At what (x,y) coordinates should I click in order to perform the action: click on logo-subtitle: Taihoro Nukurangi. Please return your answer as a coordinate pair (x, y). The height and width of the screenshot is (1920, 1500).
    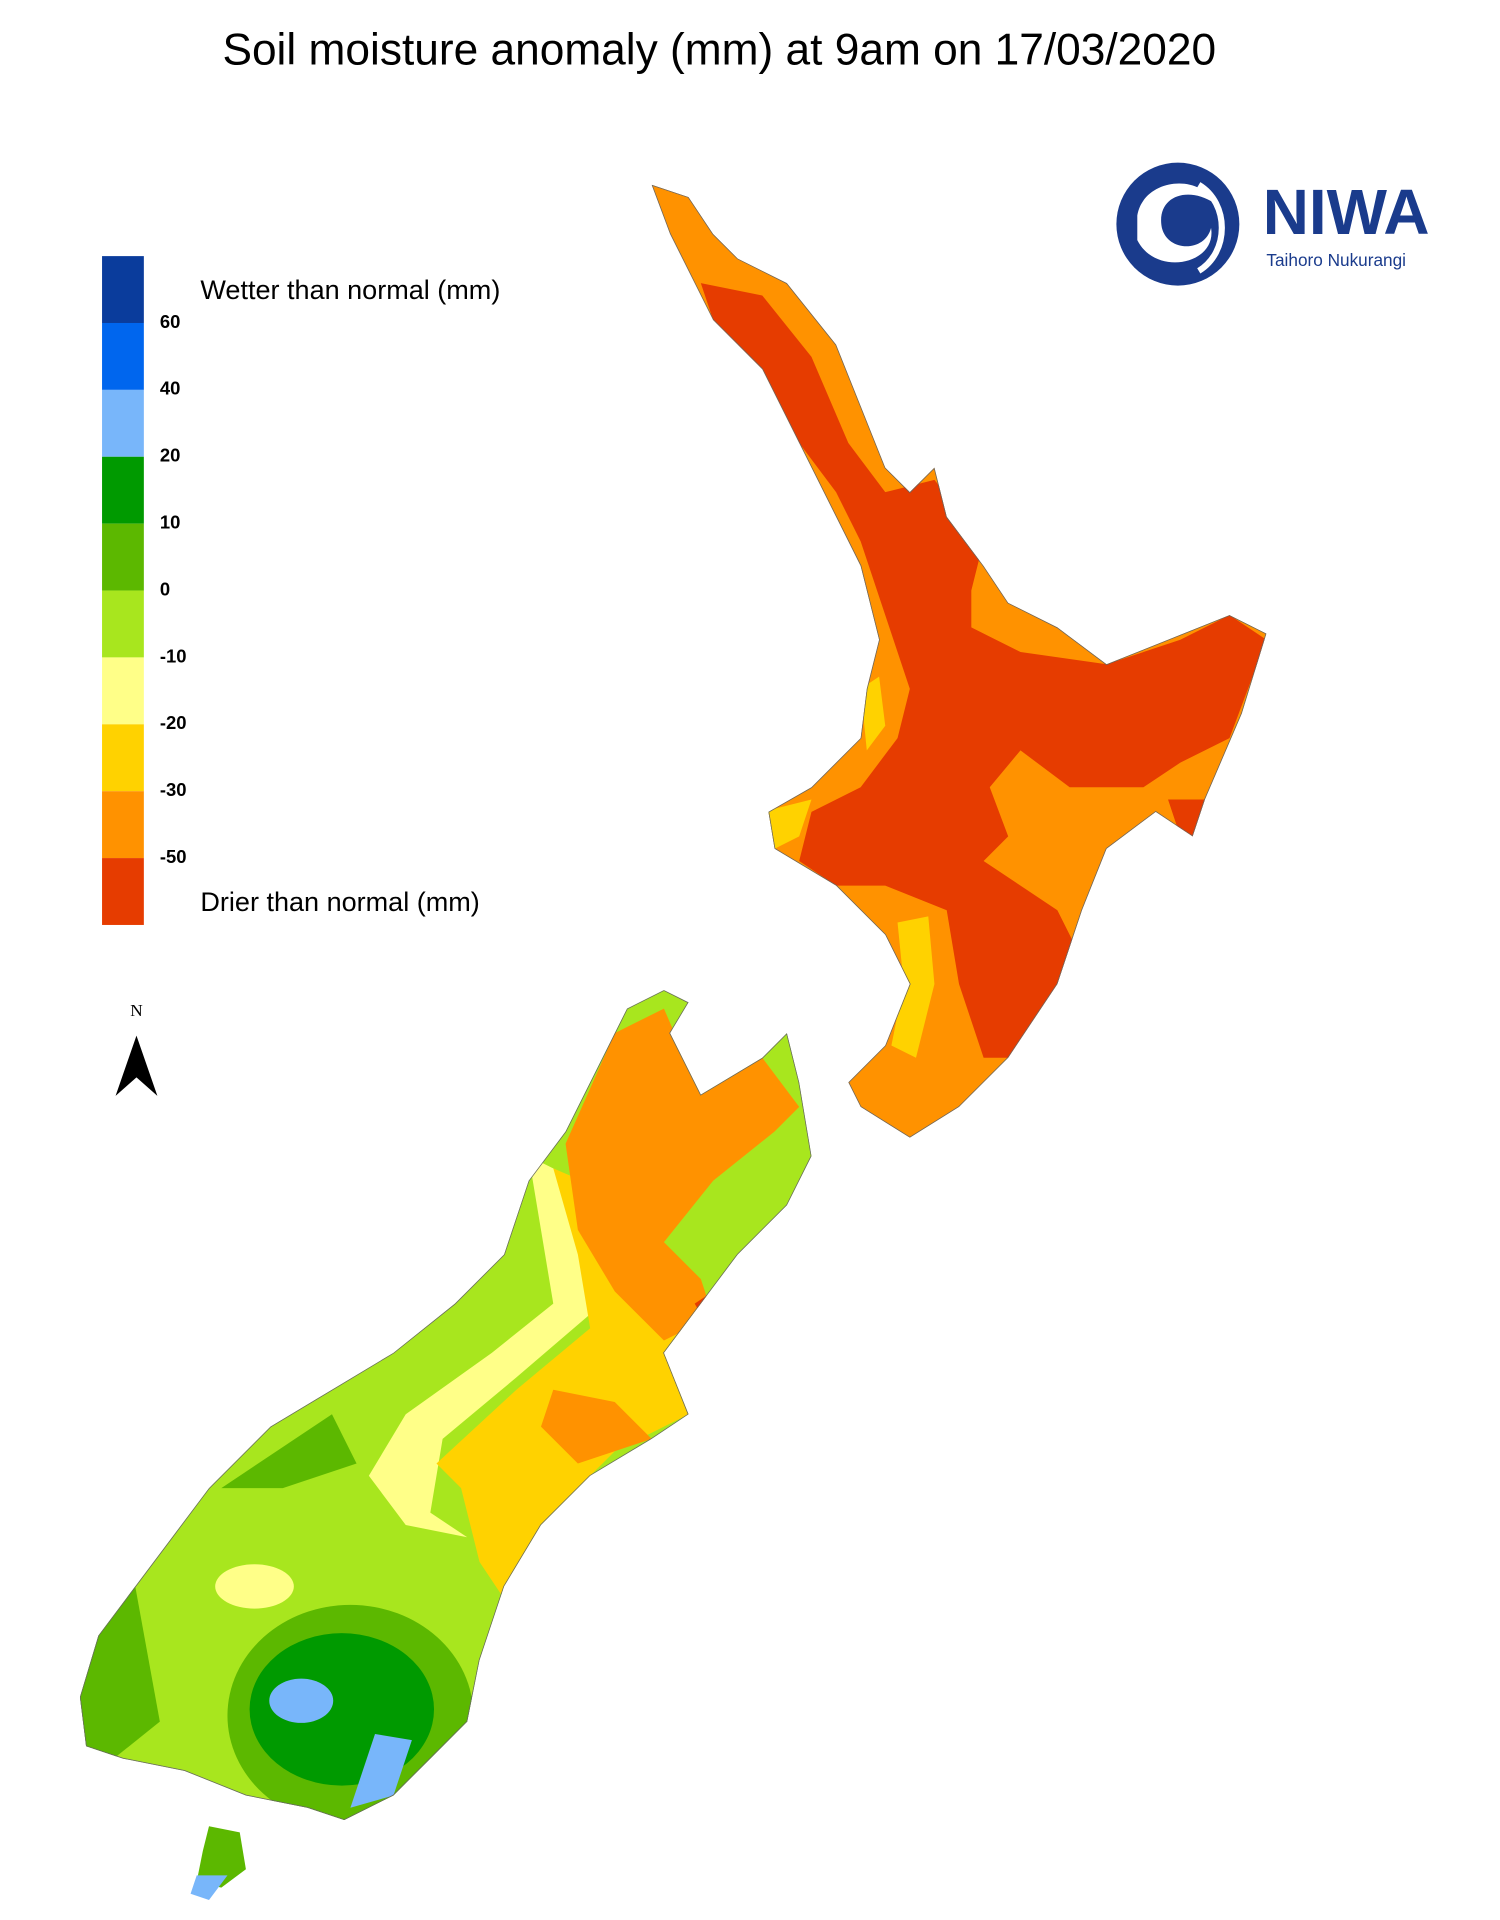
    Looking at the image, I should click on (1336, 260).